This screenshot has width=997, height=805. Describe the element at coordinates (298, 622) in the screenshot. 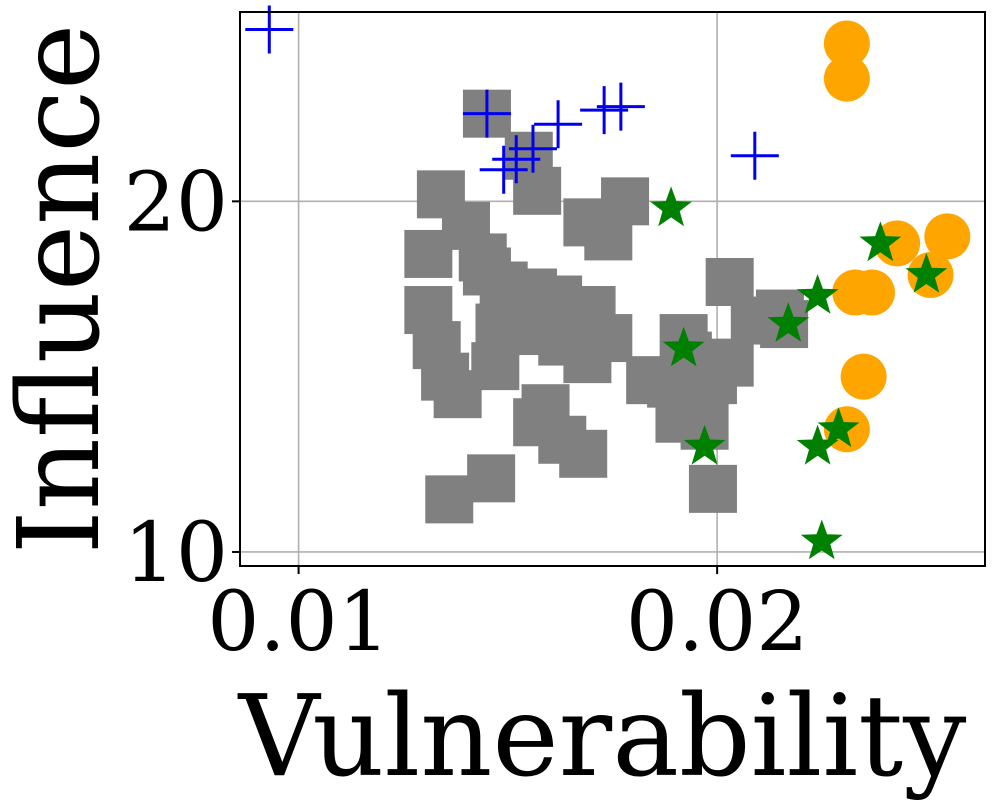

I see `x-tick-label: 0.01` at that location.